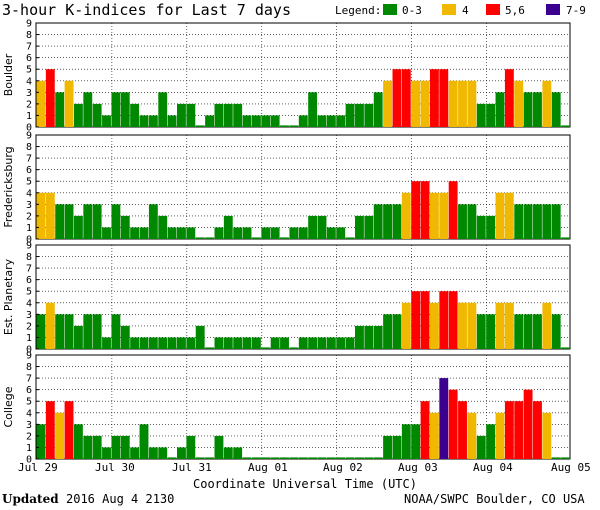 The image size is (600, 510). I want to click on legend-label: Legend:, so click(358, 10).